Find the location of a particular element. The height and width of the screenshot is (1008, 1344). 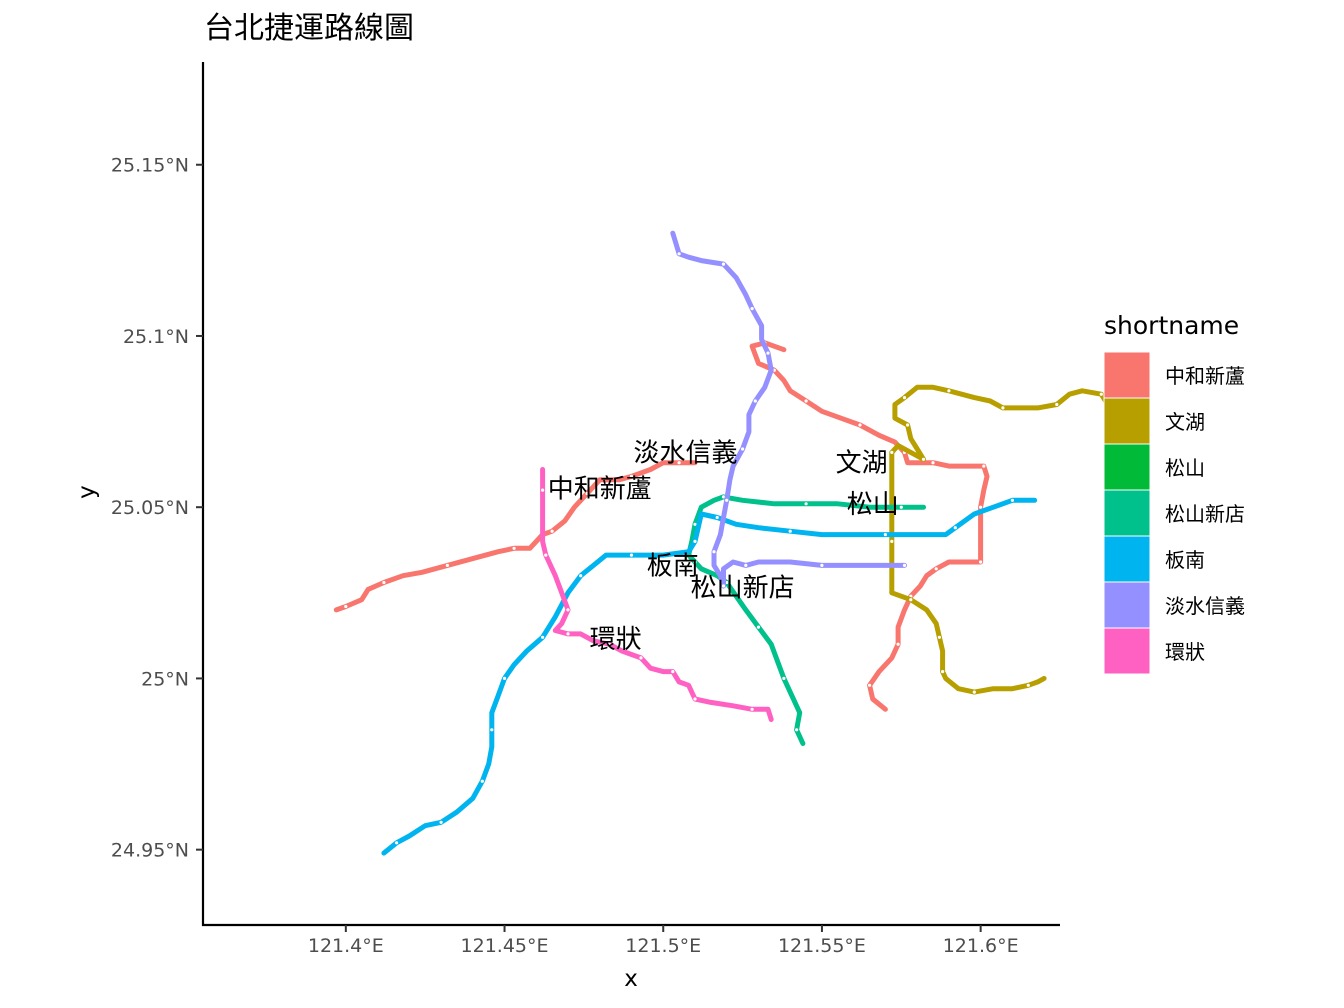

x-ticks: 121.4°E 121.45°E 121.5°E 121.55°E 121.6°E is located at coordinates (663, 941).